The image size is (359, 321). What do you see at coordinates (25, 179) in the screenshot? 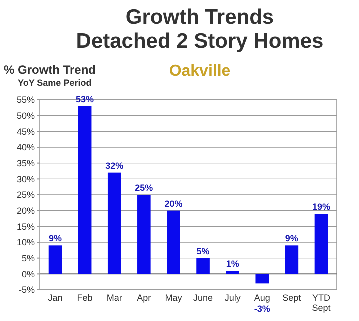
I see `y-tick-label: 30%` at bounding box center [25, 179].